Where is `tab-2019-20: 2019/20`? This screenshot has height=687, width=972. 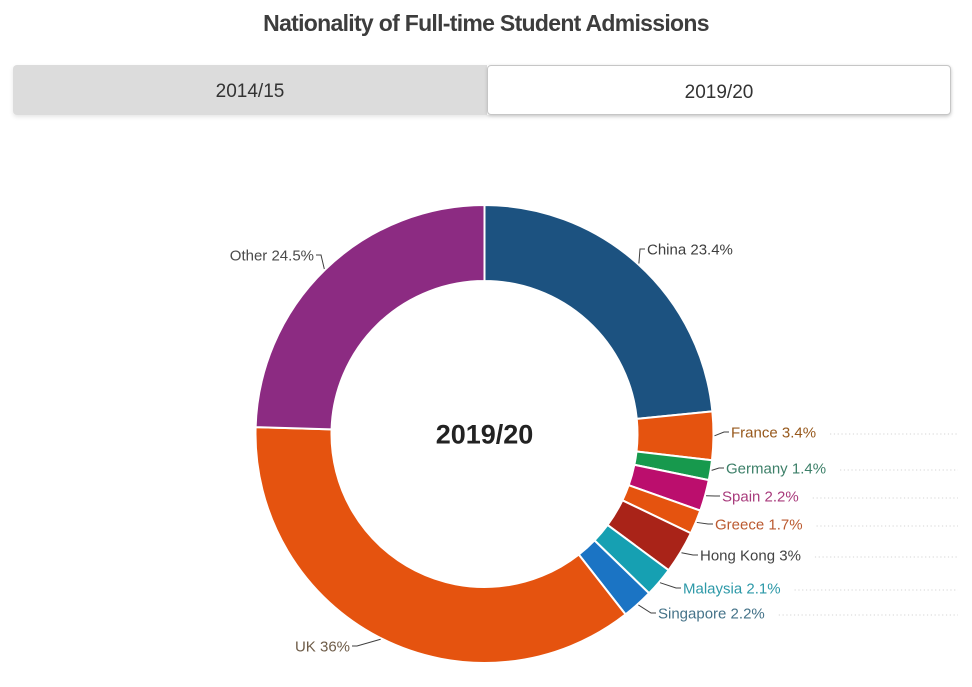
tab-2019-20: 2019/20 is located at coordinates (719, 90).